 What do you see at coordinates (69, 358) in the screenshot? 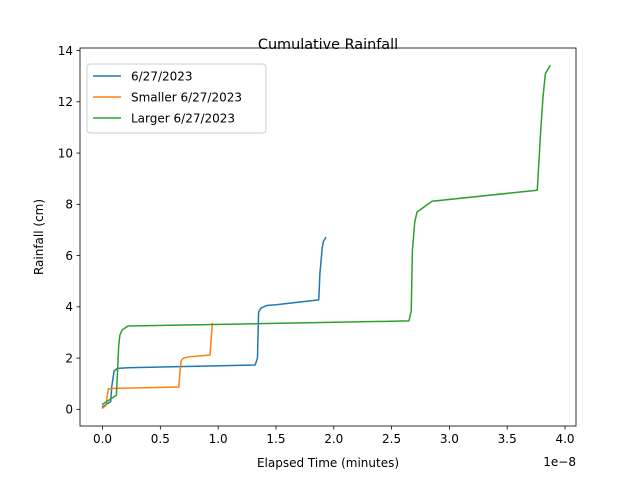
I see `y-tick-label: 2` at bounding box center [69, 358].